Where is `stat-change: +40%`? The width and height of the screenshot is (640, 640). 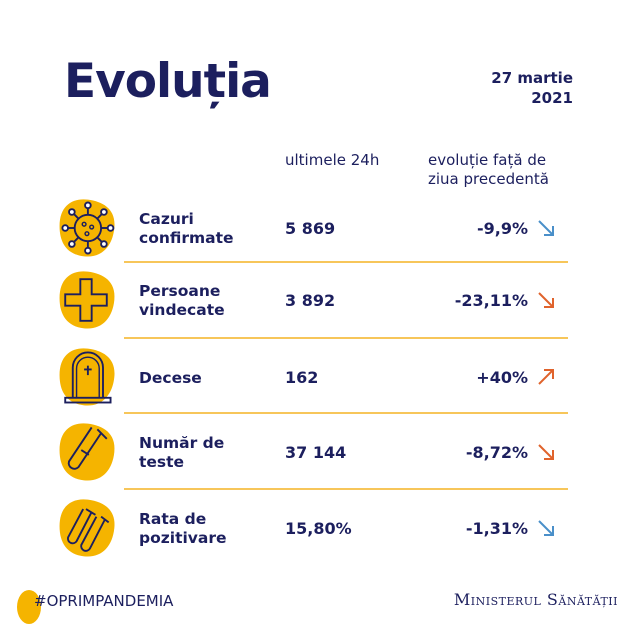
stat-change: +40% is located at coordinates (502, 377).